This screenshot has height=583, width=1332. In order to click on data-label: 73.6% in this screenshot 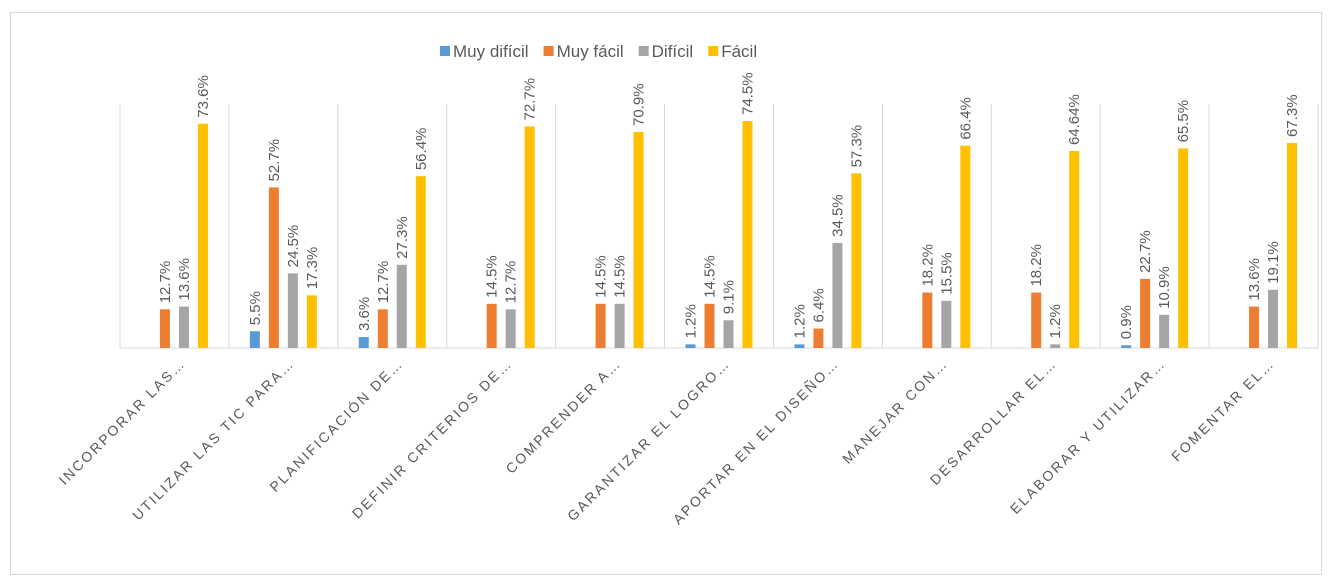, I will do `click(203, 96)`.